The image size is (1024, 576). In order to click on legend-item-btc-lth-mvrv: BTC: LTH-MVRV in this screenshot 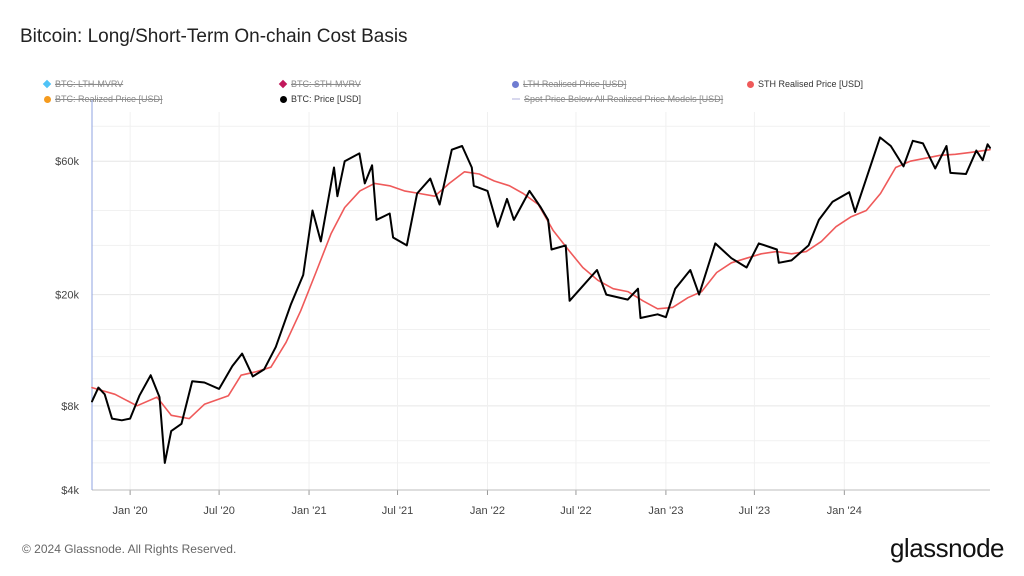, I will do `click(83, 84)`.